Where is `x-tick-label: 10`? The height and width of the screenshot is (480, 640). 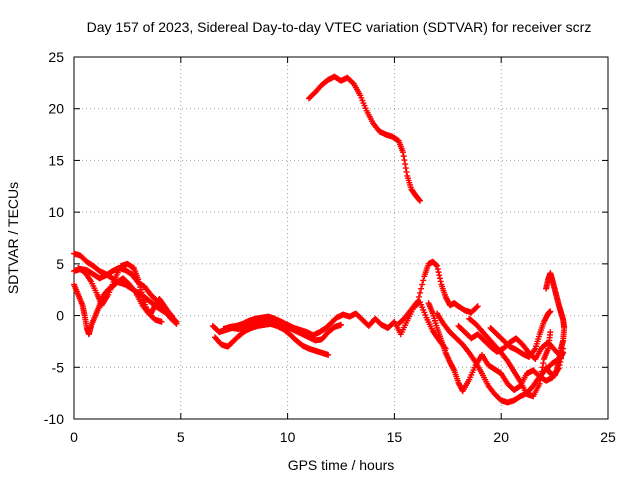
x-tick-label: 10 is located at coordinates (288, 437).